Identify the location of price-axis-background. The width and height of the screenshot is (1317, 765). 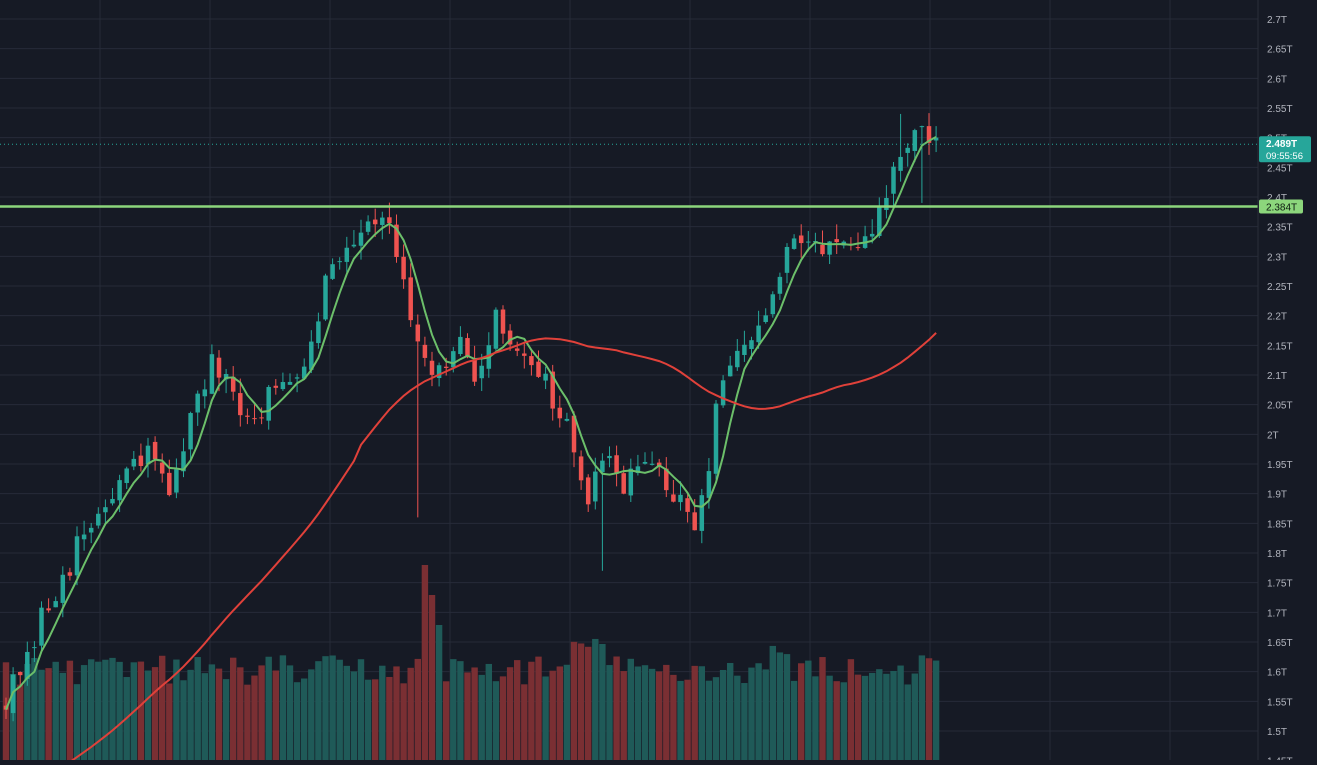
(1287, 380).